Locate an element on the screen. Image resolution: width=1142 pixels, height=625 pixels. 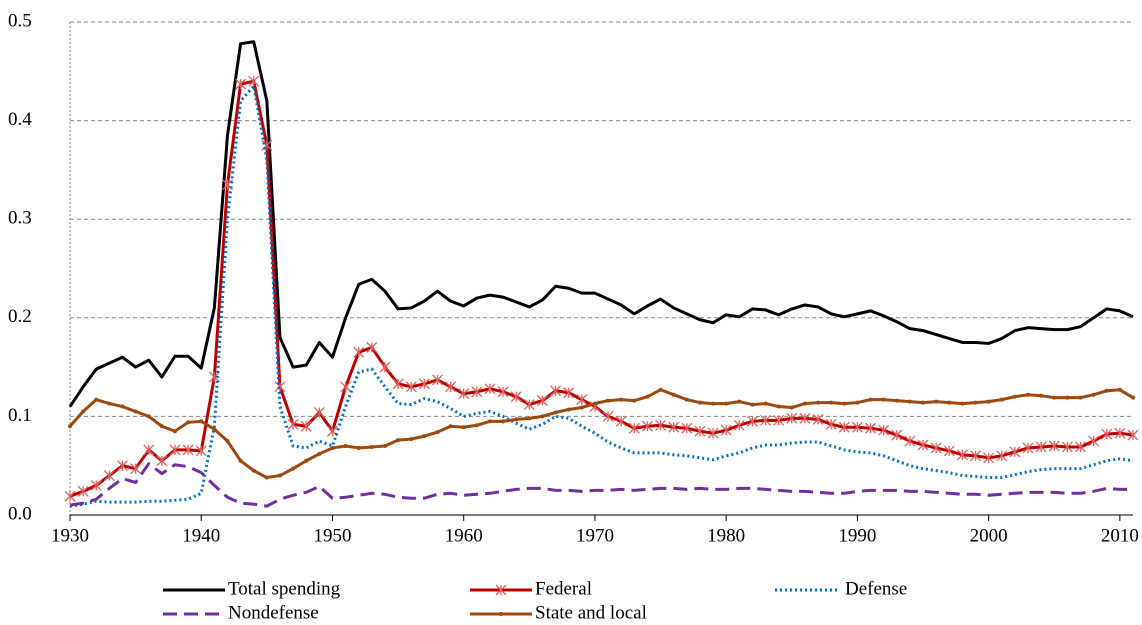
x-tick-label: 1940 is located at coordinates (201, 535).